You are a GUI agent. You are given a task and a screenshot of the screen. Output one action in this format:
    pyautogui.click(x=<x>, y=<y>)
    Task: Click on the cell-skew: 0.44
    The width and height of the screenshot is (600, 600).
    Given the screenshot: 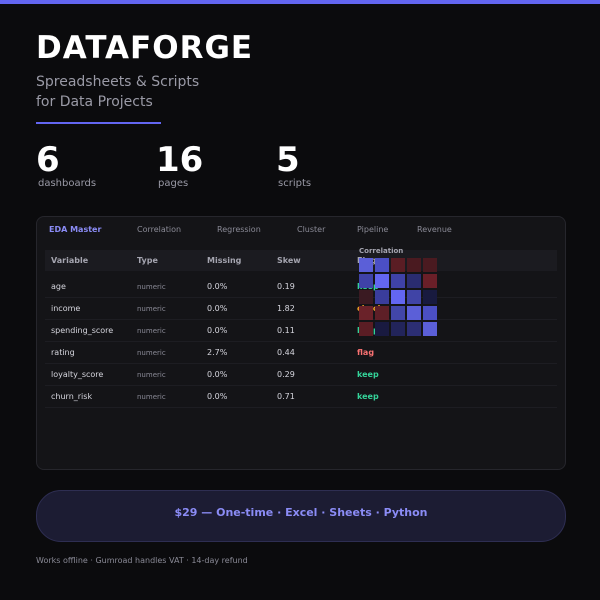 What is the action you would take?
    pyautogui.click(x=286, y=352)
    